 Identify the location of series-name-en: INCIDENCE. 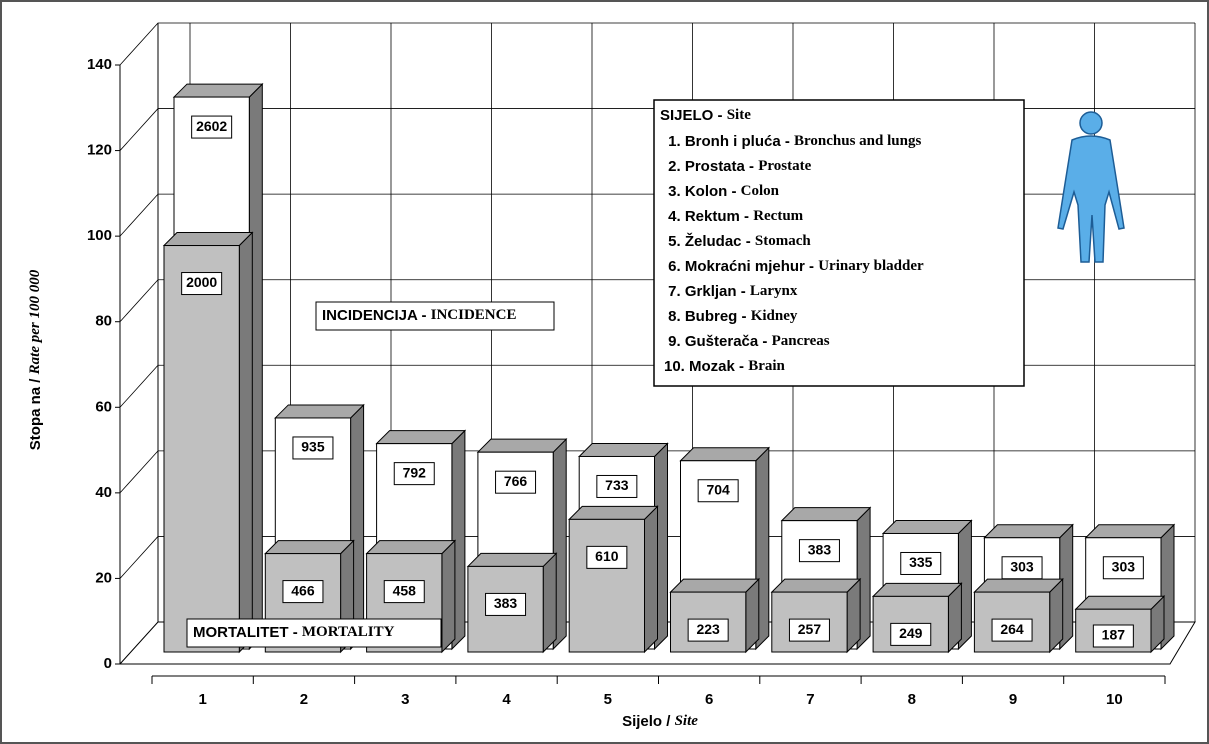
(474, 315).